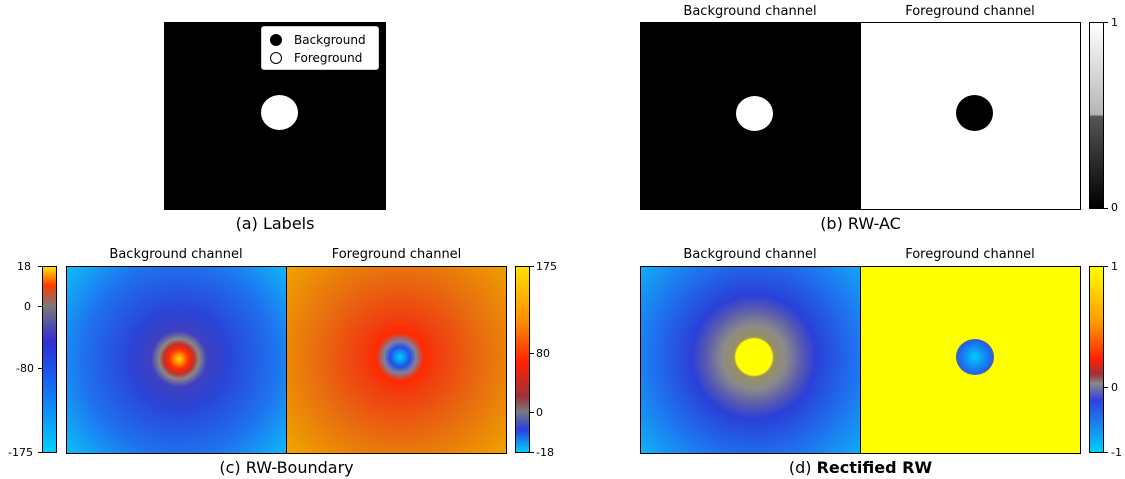  What do you see at coordinates (279, 112) in the screenshot?
I see `foreground-seed-blob` at bounding box center [279, 112].